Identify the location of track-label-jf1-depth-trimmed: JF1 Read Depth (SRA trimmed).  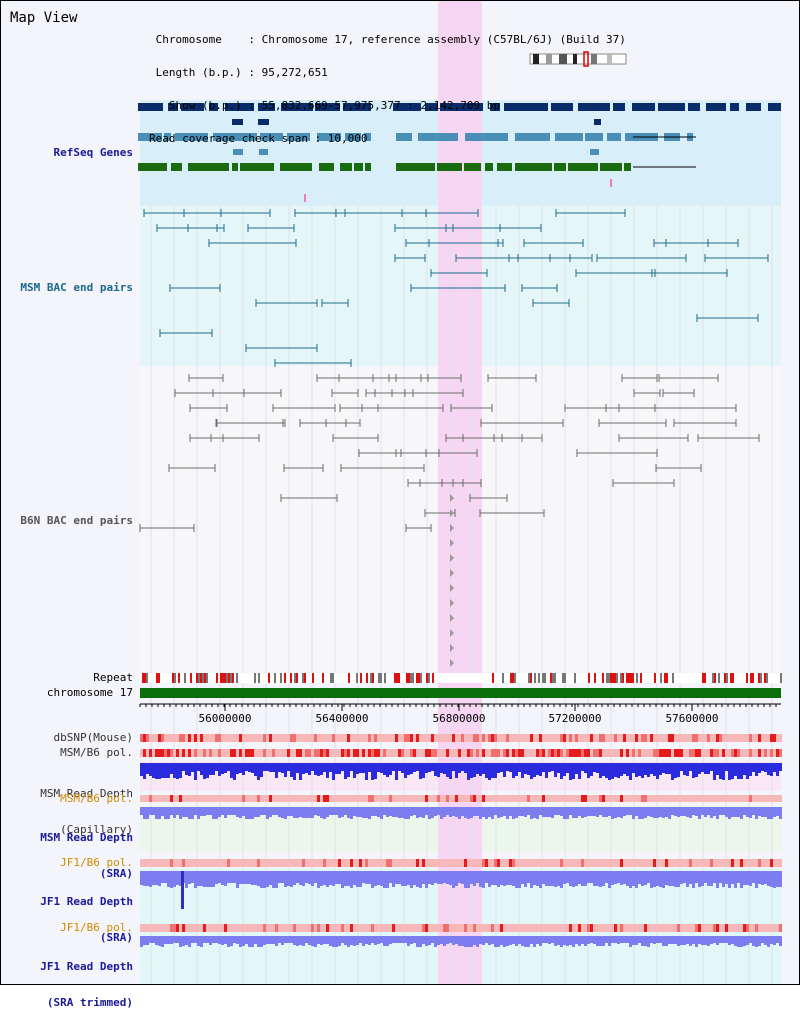
(86, 985).